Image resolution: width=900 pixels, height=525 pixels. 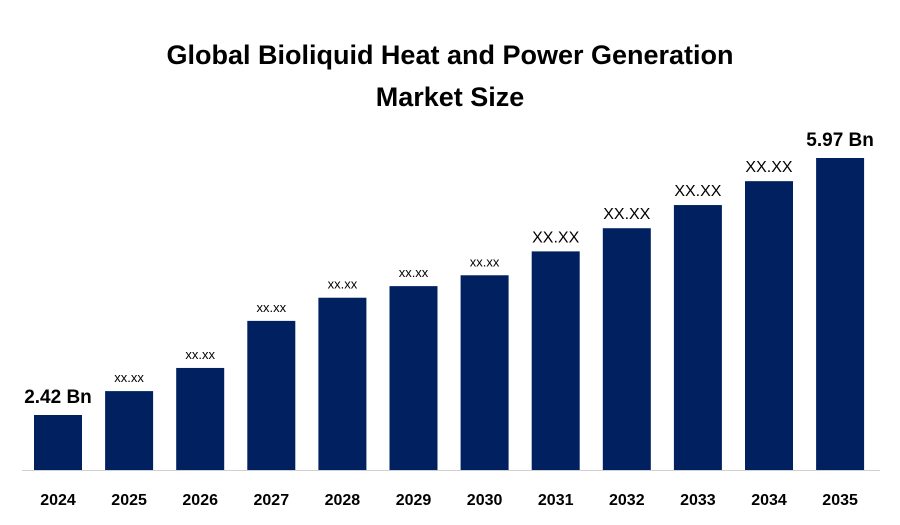 I want to click on x-tick-label-2031: 2031, so click(x=556, y=500).